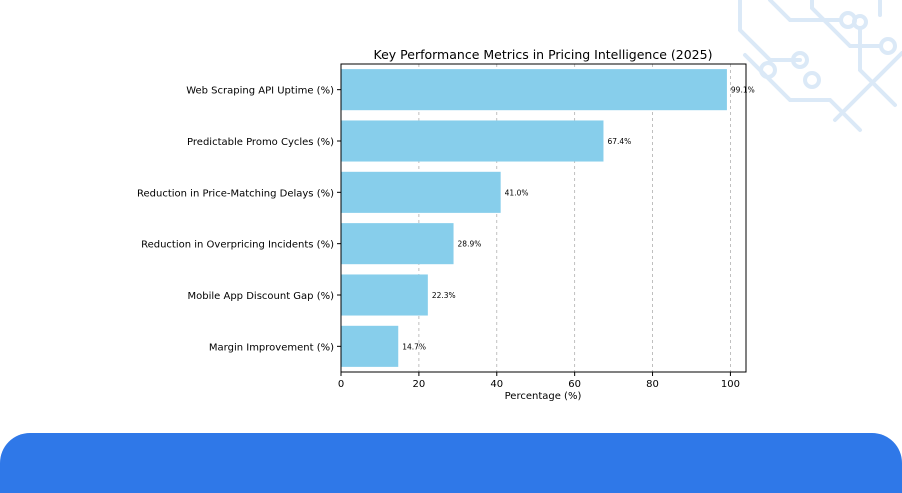 The image size is (902, 493). What do you see at coordinates (543, 396) in the screenshot?
I see `x-axis-label: Percentage (%)` at bounding box center [543, 396].